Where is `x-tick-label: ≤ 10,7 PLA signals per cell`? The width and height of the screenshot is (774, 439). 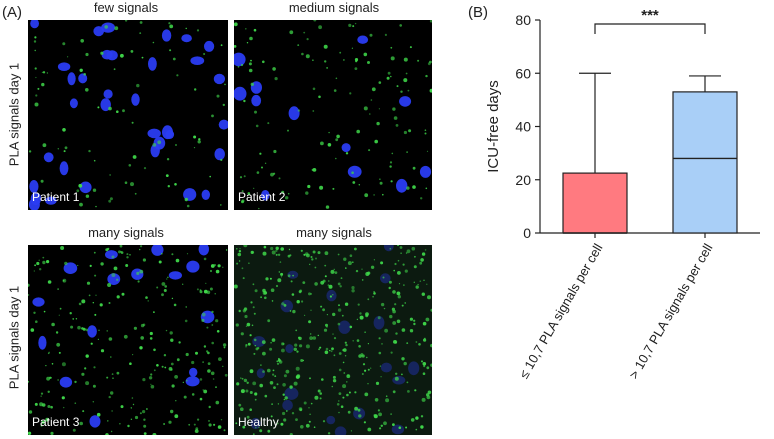 x-tick-label: ≤ 10,7 PLA signals per cell is located at coordinates (561, 311).